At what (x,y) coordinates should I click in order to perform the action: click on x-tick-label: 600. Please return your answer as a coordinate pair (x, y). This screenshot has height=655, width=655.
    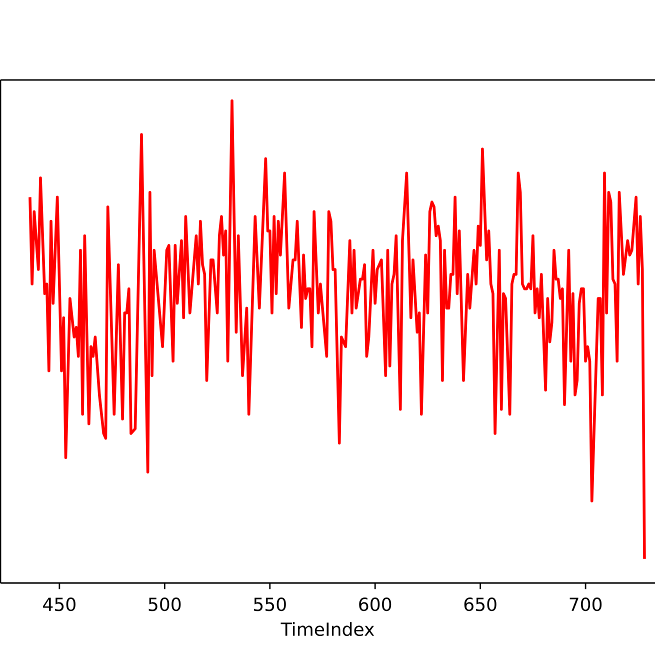
    Looking at the image, I should click on (375, 604).